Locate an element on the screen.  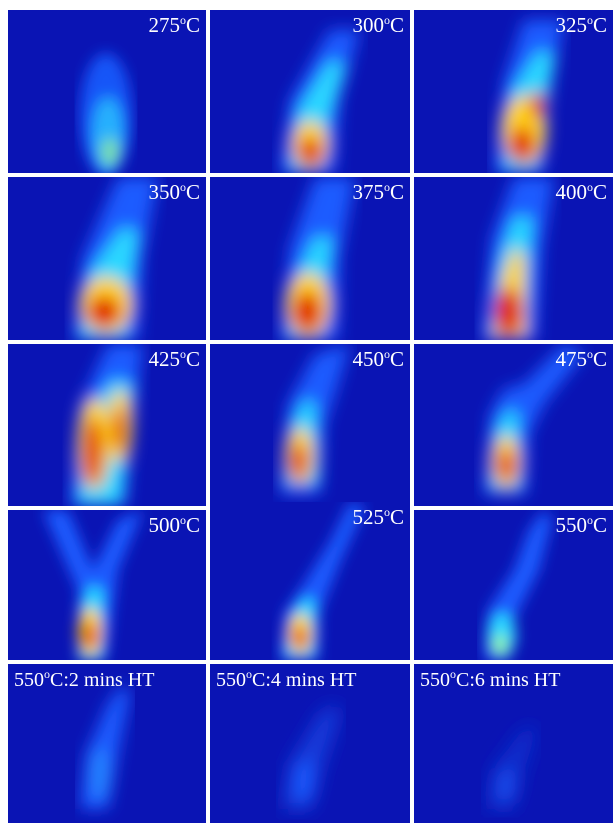
panel-550c-6-mins-ht: 550oC:6 mins HT is located at coordinates (513, 743).